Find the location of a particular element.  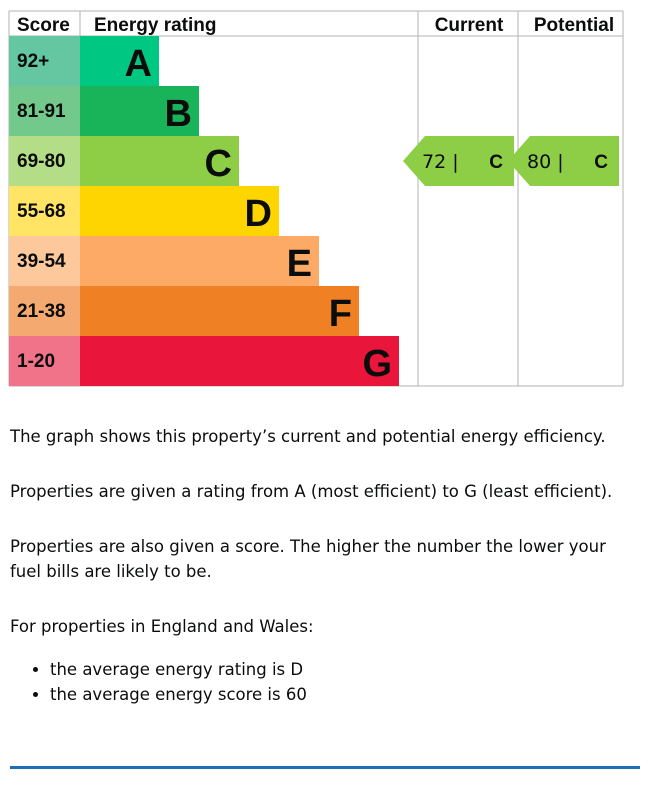

potential-score: 80 | is located at coordinates (545, 162).